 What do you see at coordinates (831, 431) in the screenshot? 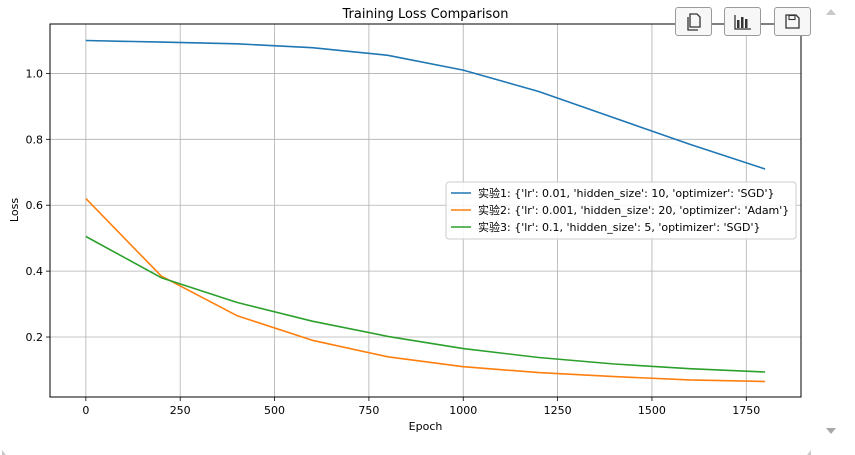
I see `scroll-down-arrow` at bounding box center [831, 431].